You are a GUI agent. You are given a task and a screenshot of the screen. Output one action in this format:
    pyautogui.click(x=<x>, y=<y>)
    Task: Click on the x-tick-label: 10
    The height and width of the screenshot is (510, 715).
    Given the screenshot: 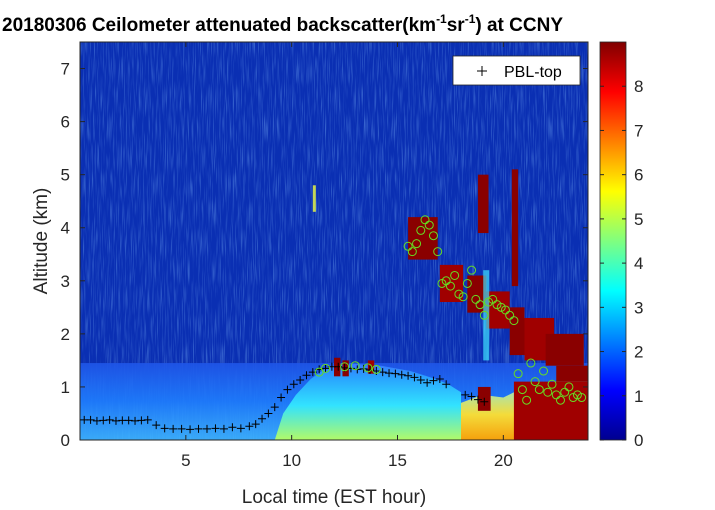 What is the action you would take?
    pyautogui.click(x=291, y=460)
    